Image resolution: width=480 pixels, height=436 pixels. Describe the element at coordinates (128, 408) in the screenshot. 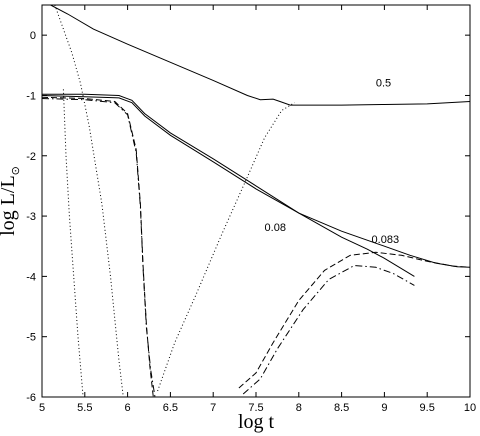

I see `x-tick-label: 6` at that location.